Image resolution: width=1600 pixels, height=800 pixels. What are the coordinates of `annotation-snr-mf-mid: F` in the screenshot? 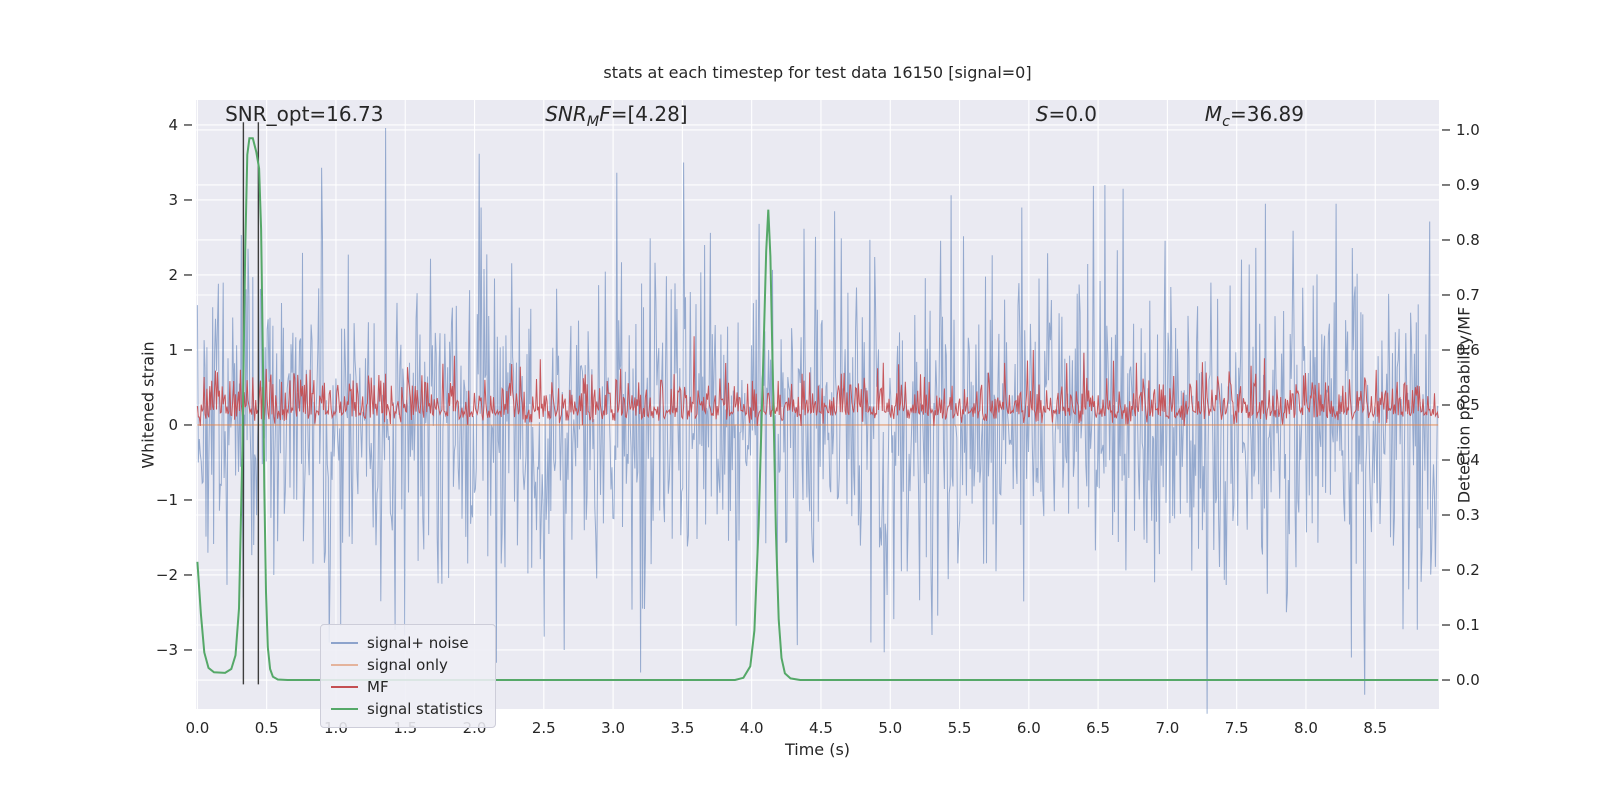 It's located at (605, 114).